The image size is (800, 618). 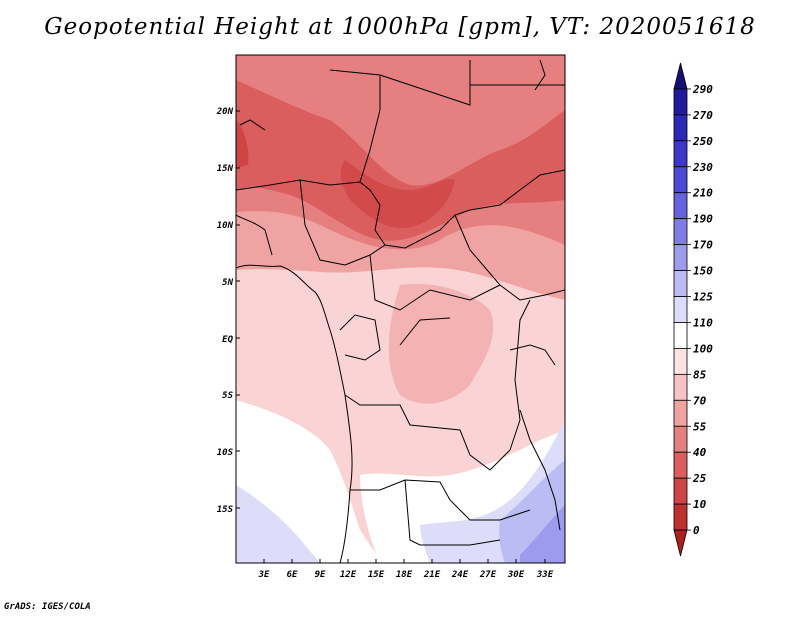 I want to click on lon-label-21e: 21E, so click(x=432, y=575).